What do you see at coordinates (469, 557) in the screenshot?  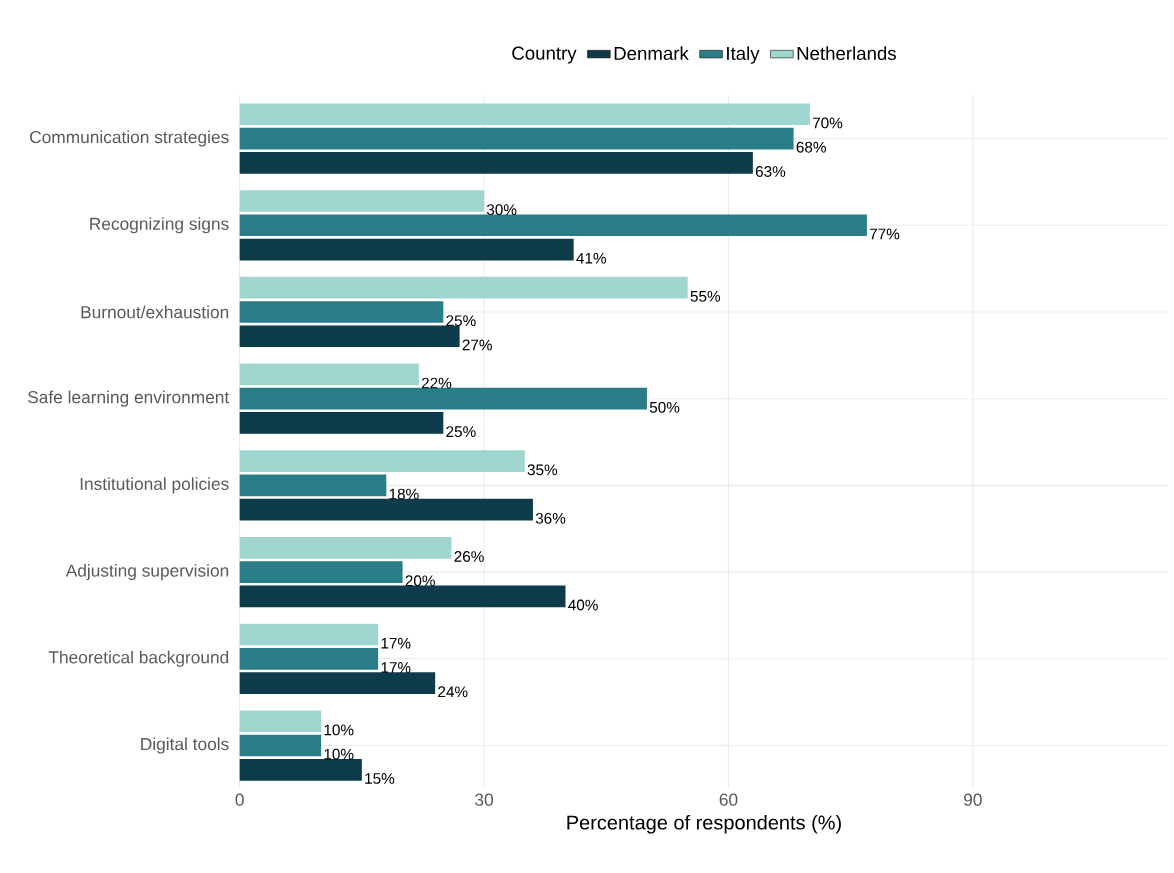 I see `data-label: 26%` at bounding box center [469, 557].